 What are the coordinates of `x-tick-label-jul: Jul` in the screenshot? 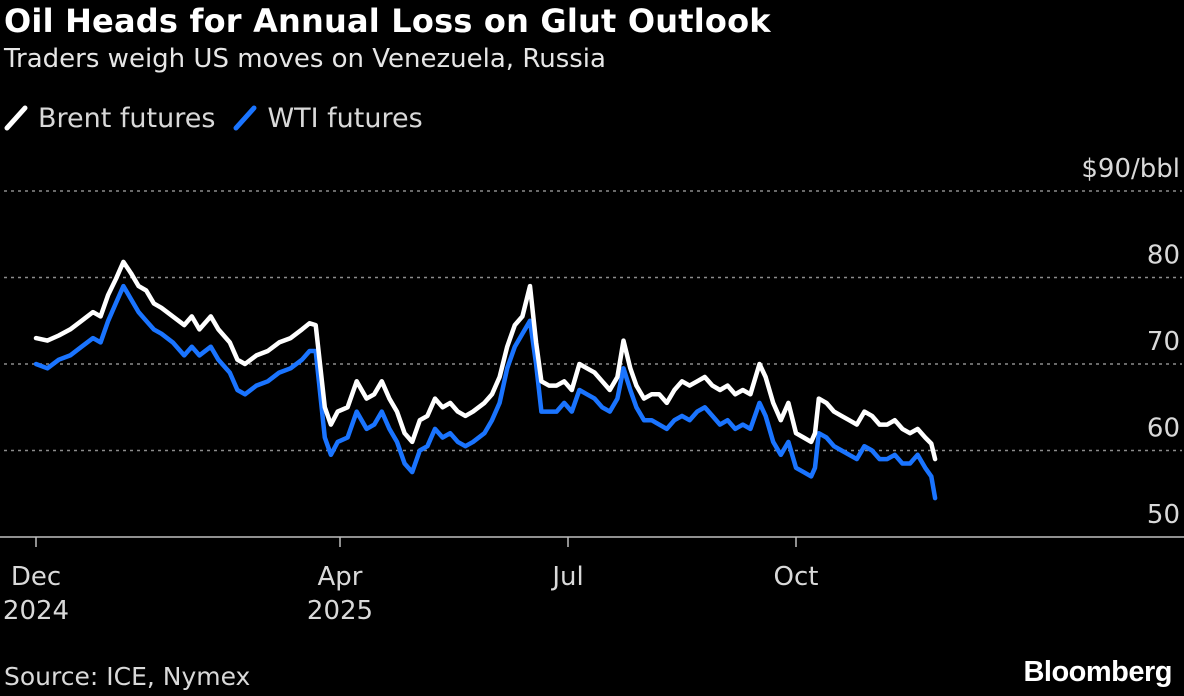 It's located at (566, 577).